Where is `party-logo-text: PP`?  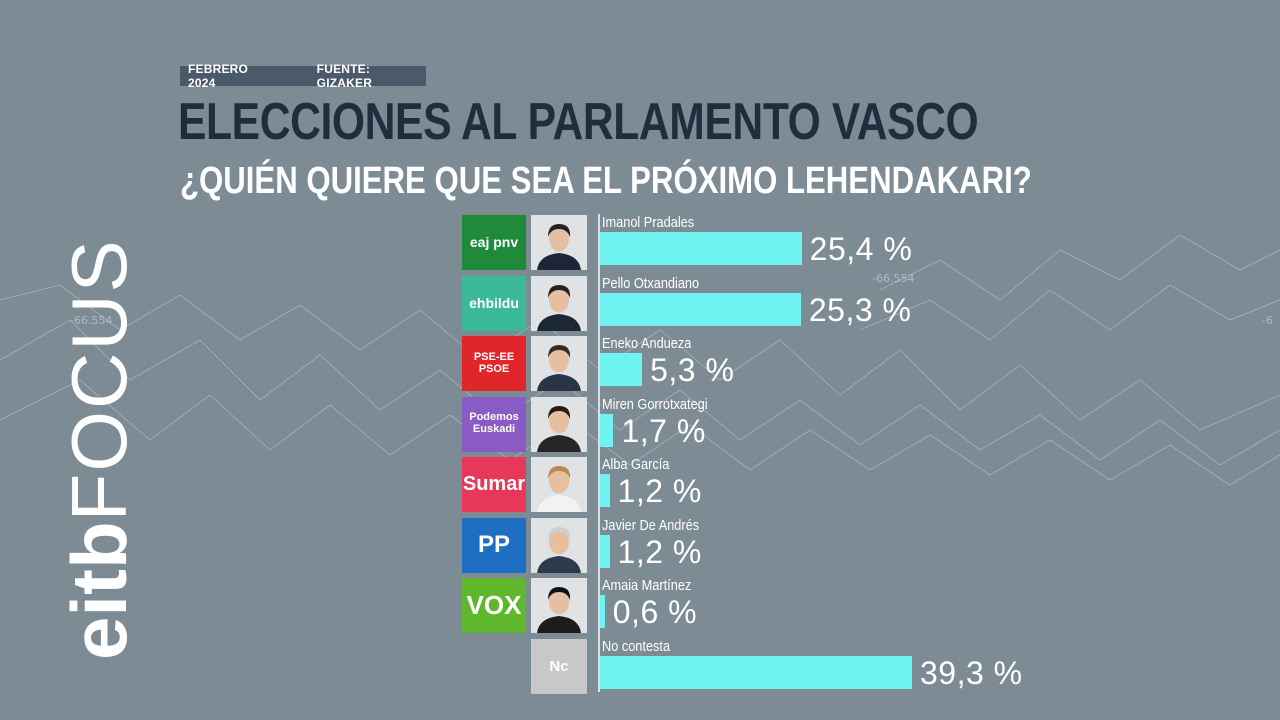 party-logo-text: PP is located at coordinates (493, 545).